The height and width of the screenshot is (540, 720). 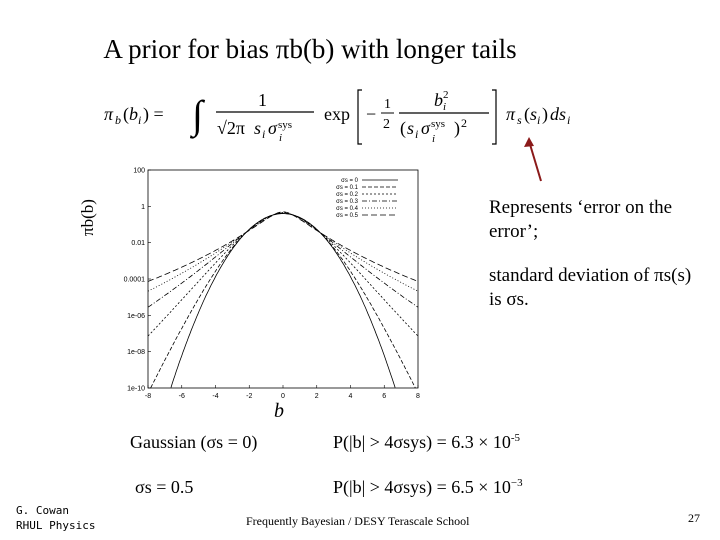 What do you see at coordinates (422, 442) in the screenshot?
I see `gaussian-probability-text: P(|b| > 4σsys) = 6.3 × 10` at bounding box center [422, 442].